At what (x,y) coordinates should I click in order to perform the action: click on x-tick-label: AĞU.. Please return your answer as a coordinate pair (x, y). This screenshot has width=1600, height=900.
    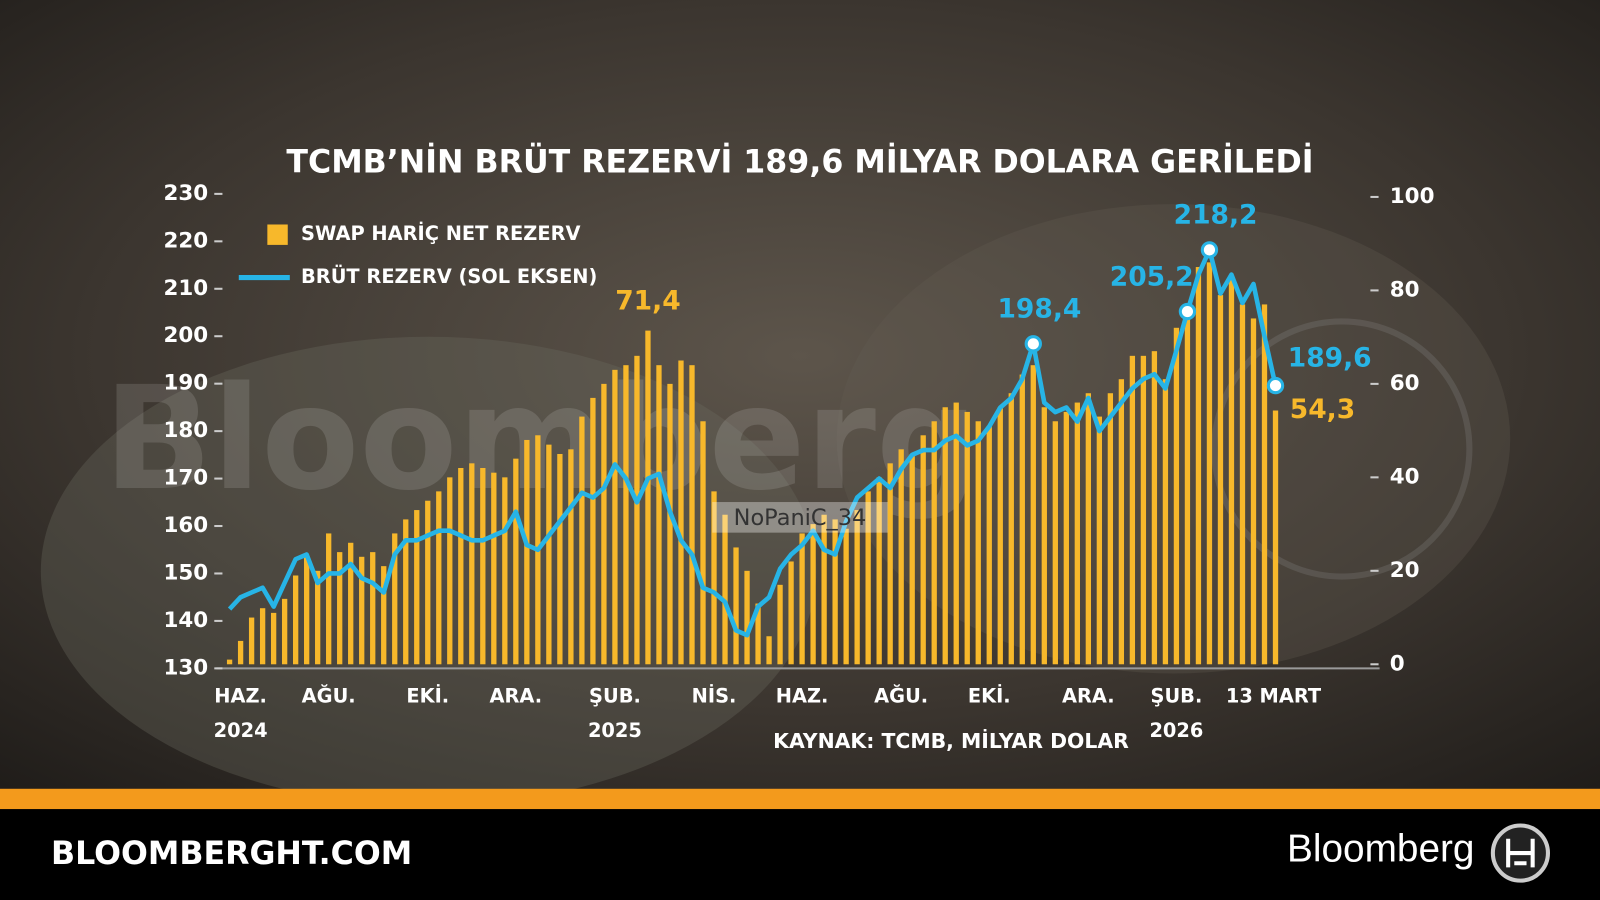
    Looking at the image, I should click on (901, 695).